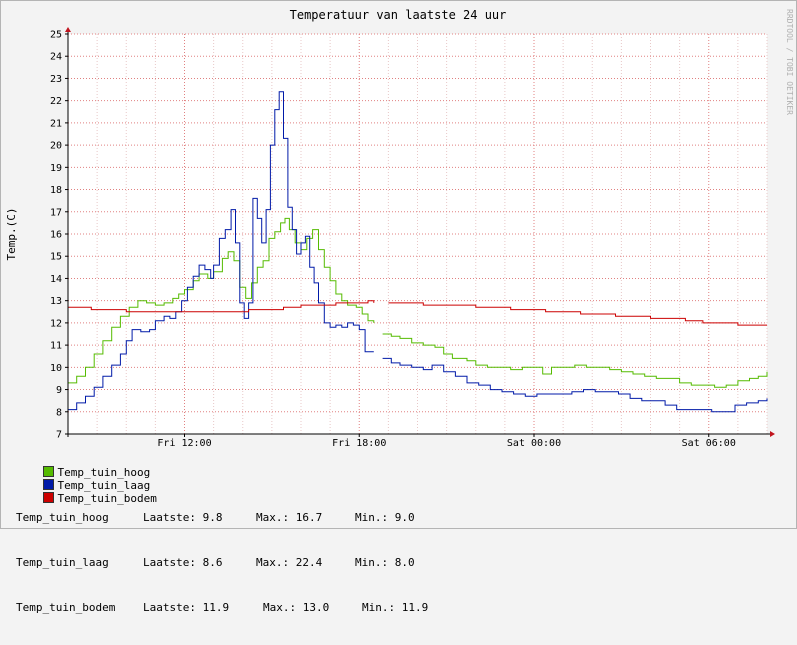  Describe the element at coordinates (709, 442) in the screenshot. I see `x-tick-label: Sat 06:00` at that location.